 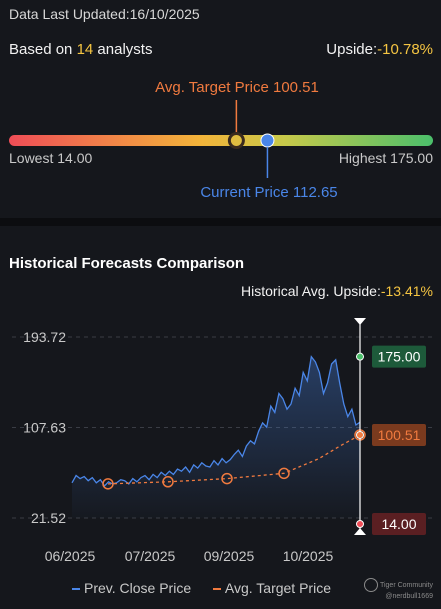 What do you see at coordinates (229, 556) in the screenshot?
I see `x-tick-label: 09/2025` at bounding box center [229, 556].